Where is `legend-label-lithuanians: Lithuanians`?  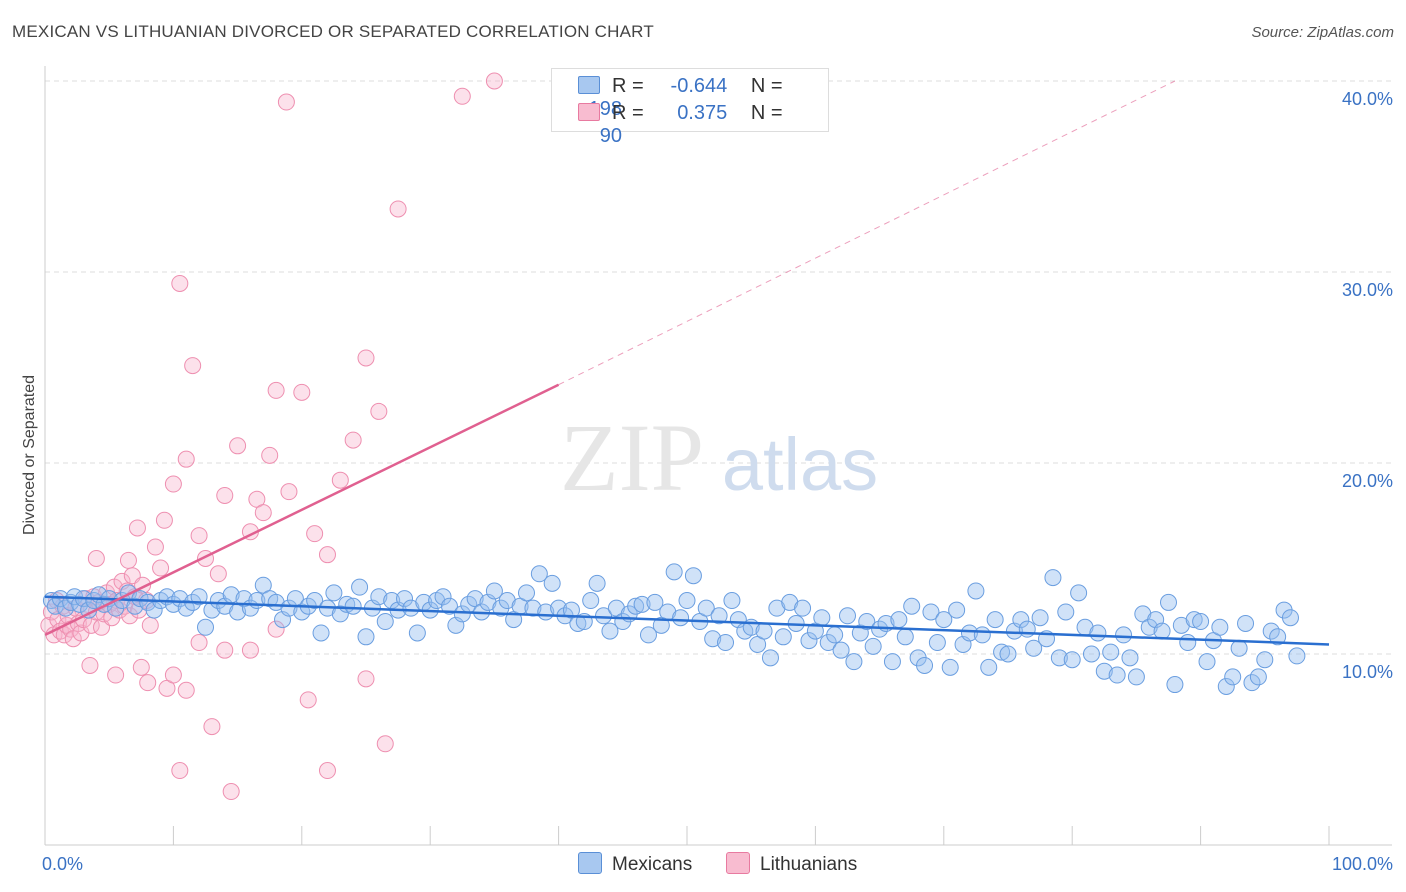
legend-label-lithuanians: Lithuanians is located at coordinates (809, 864).